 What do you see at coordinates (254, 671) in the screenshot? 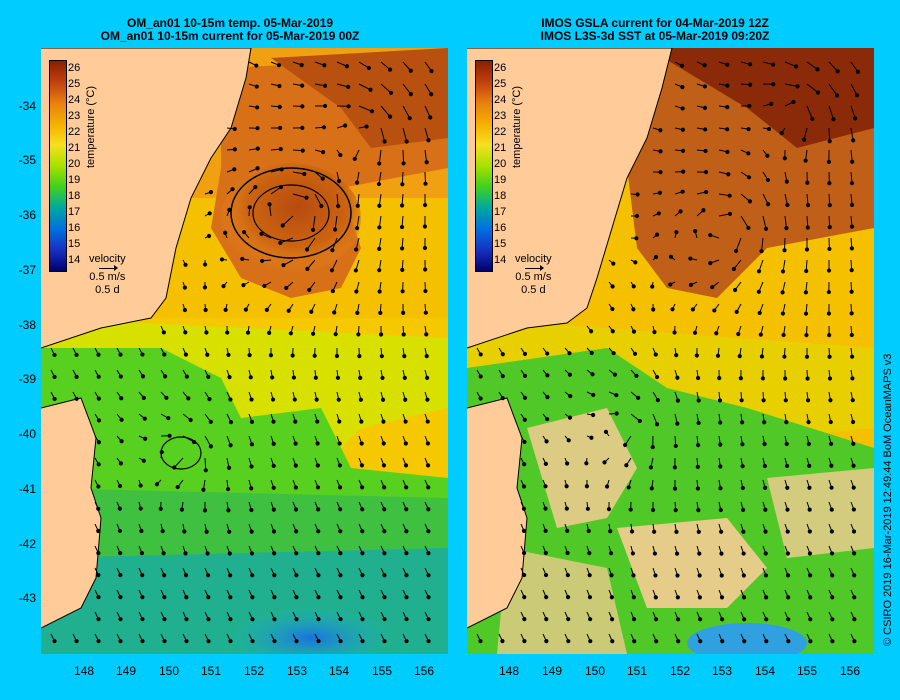
I see `lon-label: 152` at bounding box center [254, 671].